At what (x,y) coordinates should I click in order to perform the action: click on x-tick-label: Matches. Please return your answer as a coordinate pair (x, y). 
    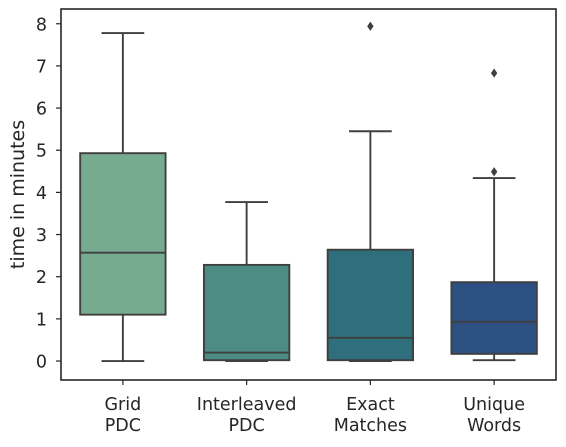
    Looking at the image, I should click on (370, 426).